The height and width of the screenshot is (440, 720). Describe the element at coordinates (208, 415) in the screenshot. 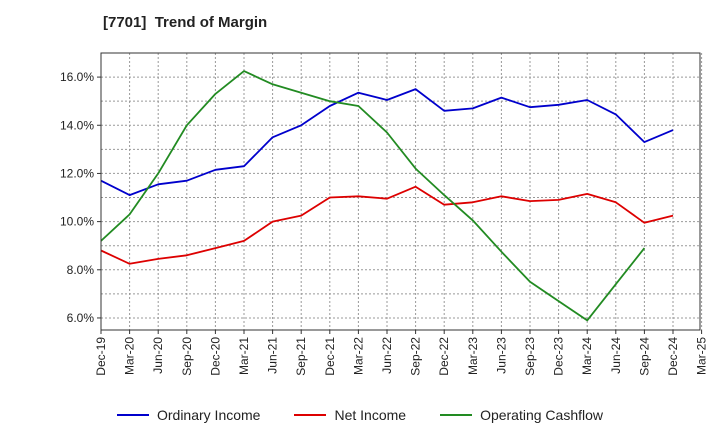

I see `legend-label: Ordinary Income` at that location.